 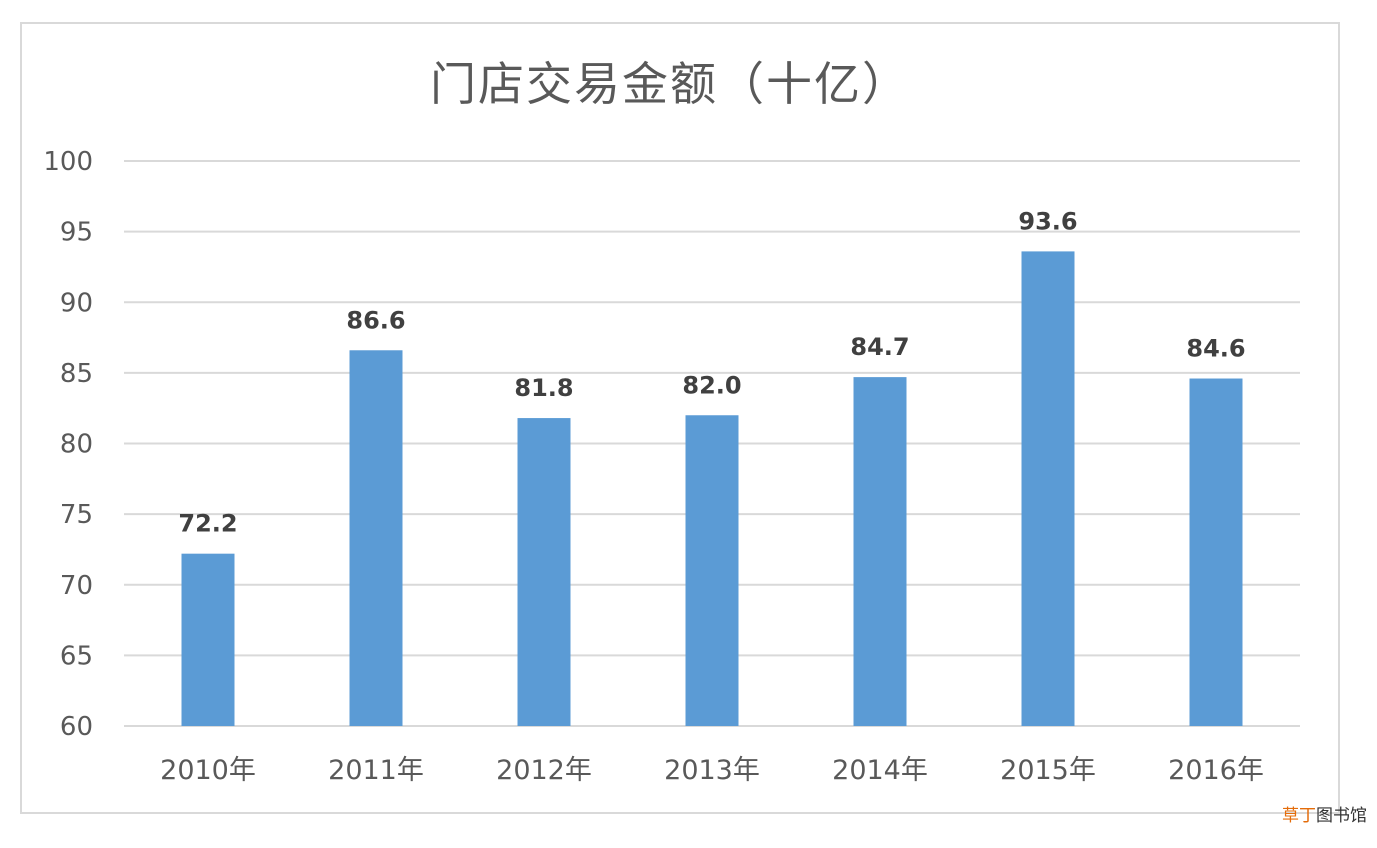 I want to click on y-tick-label: 90, so click(x=76, y=303).